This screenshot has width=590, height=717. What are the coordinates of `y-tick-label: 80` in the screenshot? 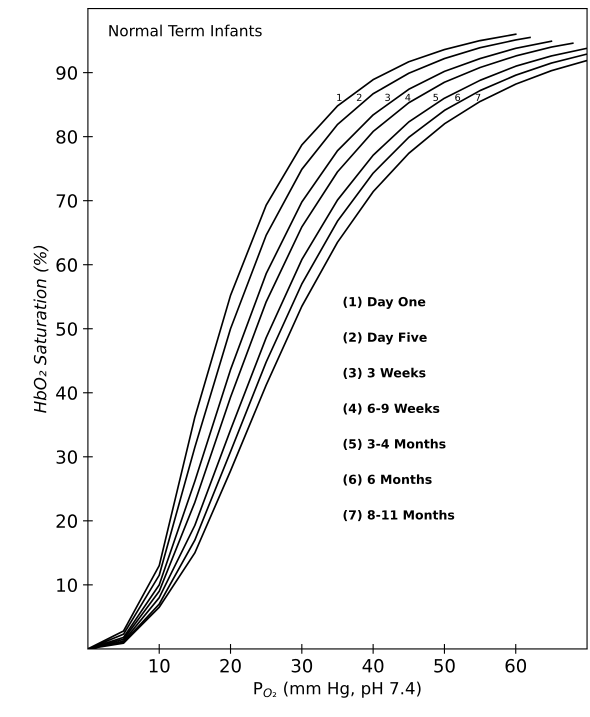 It's located at (66, 137).